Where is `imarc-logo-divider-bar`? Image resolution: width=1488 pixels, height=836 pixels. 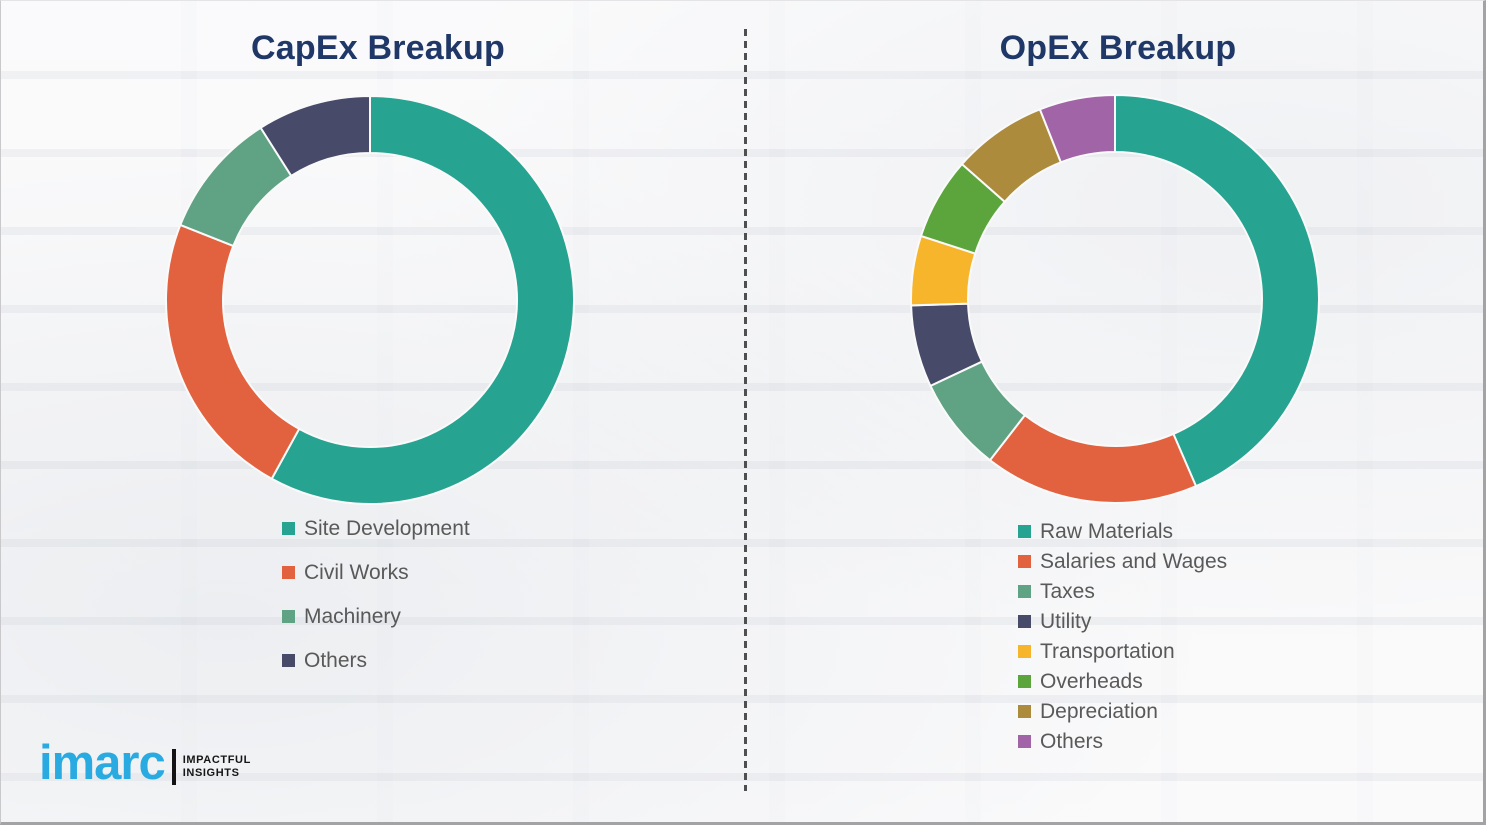 imarc-logo-divider-bar is located at coordinates (173, 767).